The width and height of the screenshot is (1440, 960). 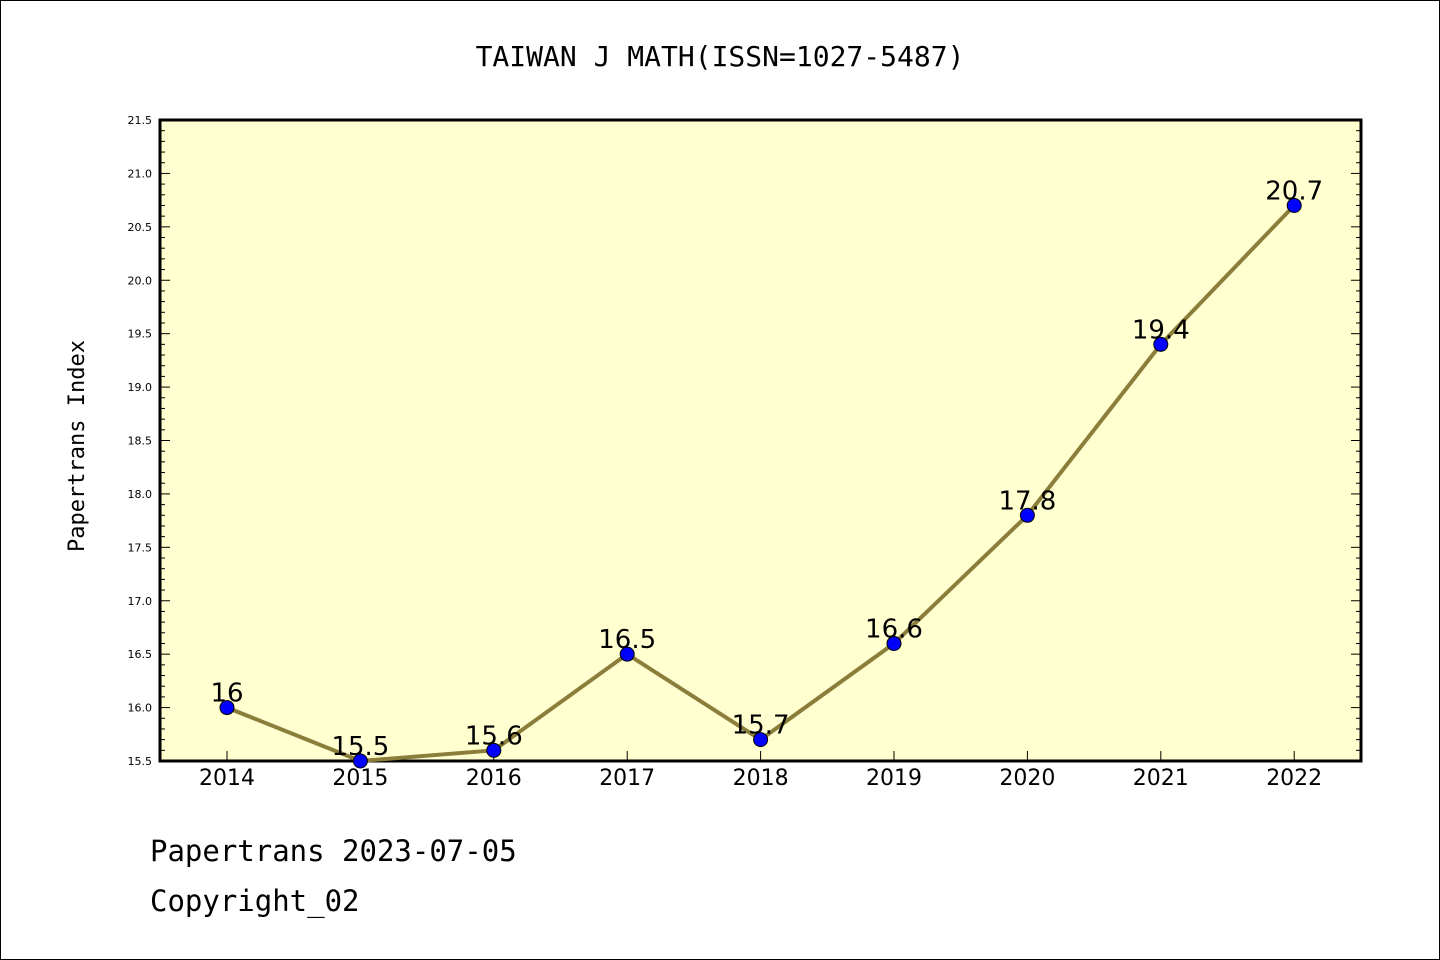 What do you see at coordinates (226, 694) in the screenshot?
I see `data-label: 16` at bounding box center [226, 694].